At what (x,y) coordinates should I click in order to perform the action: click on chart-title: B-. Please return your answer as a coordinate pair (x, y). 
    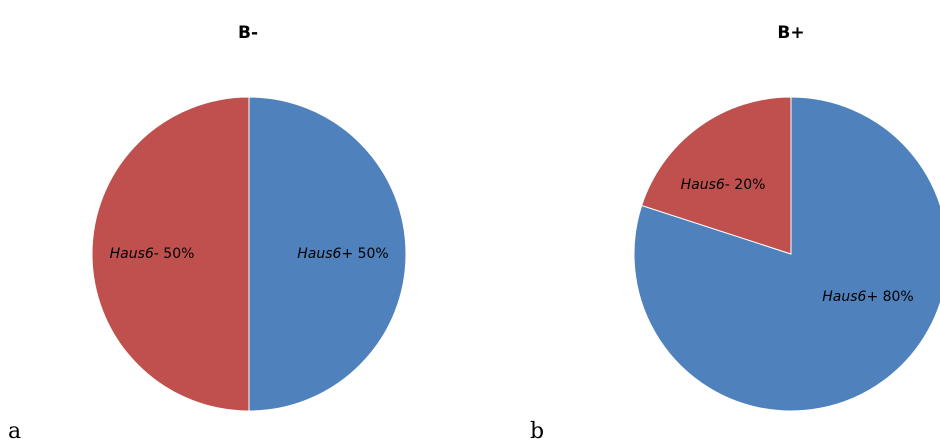
    Looking at the image, I should click on (248, 33).